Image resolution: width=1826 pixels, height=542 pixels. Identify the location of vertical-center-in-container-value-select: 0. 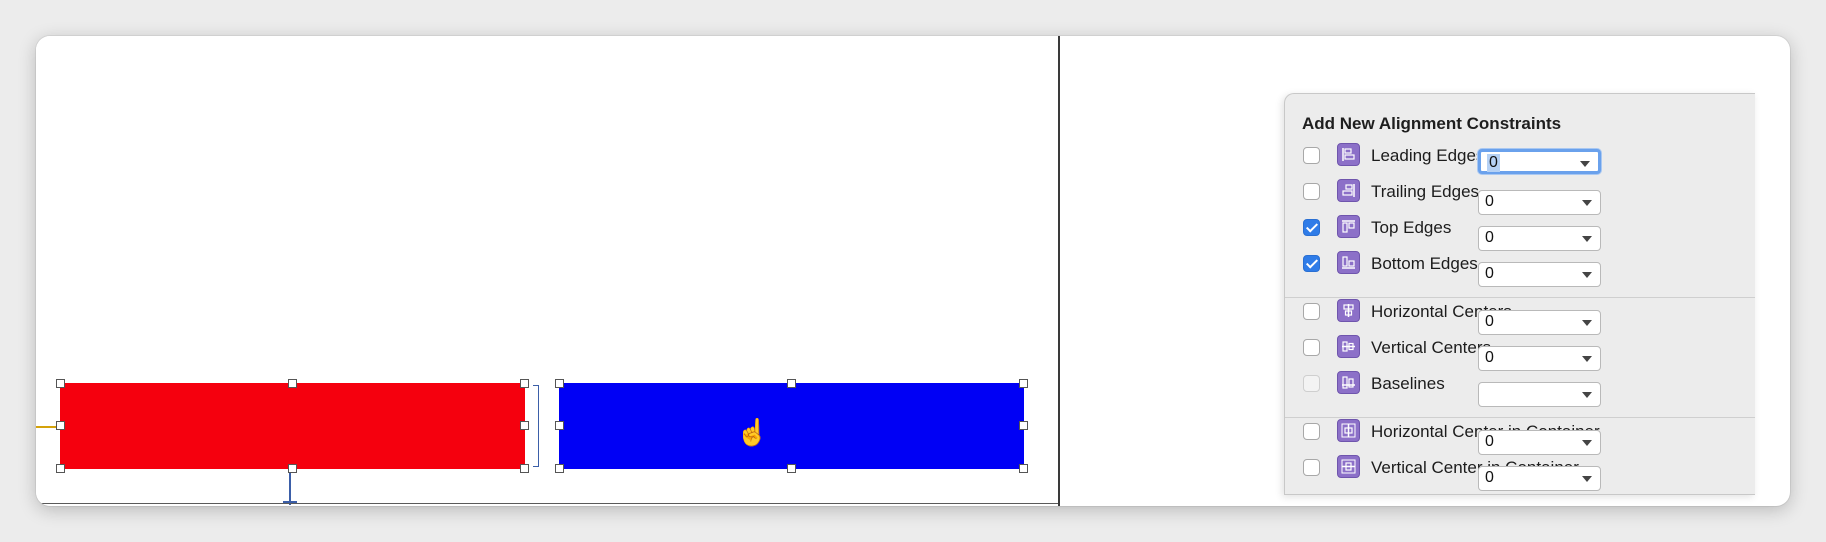
(1539, 478).